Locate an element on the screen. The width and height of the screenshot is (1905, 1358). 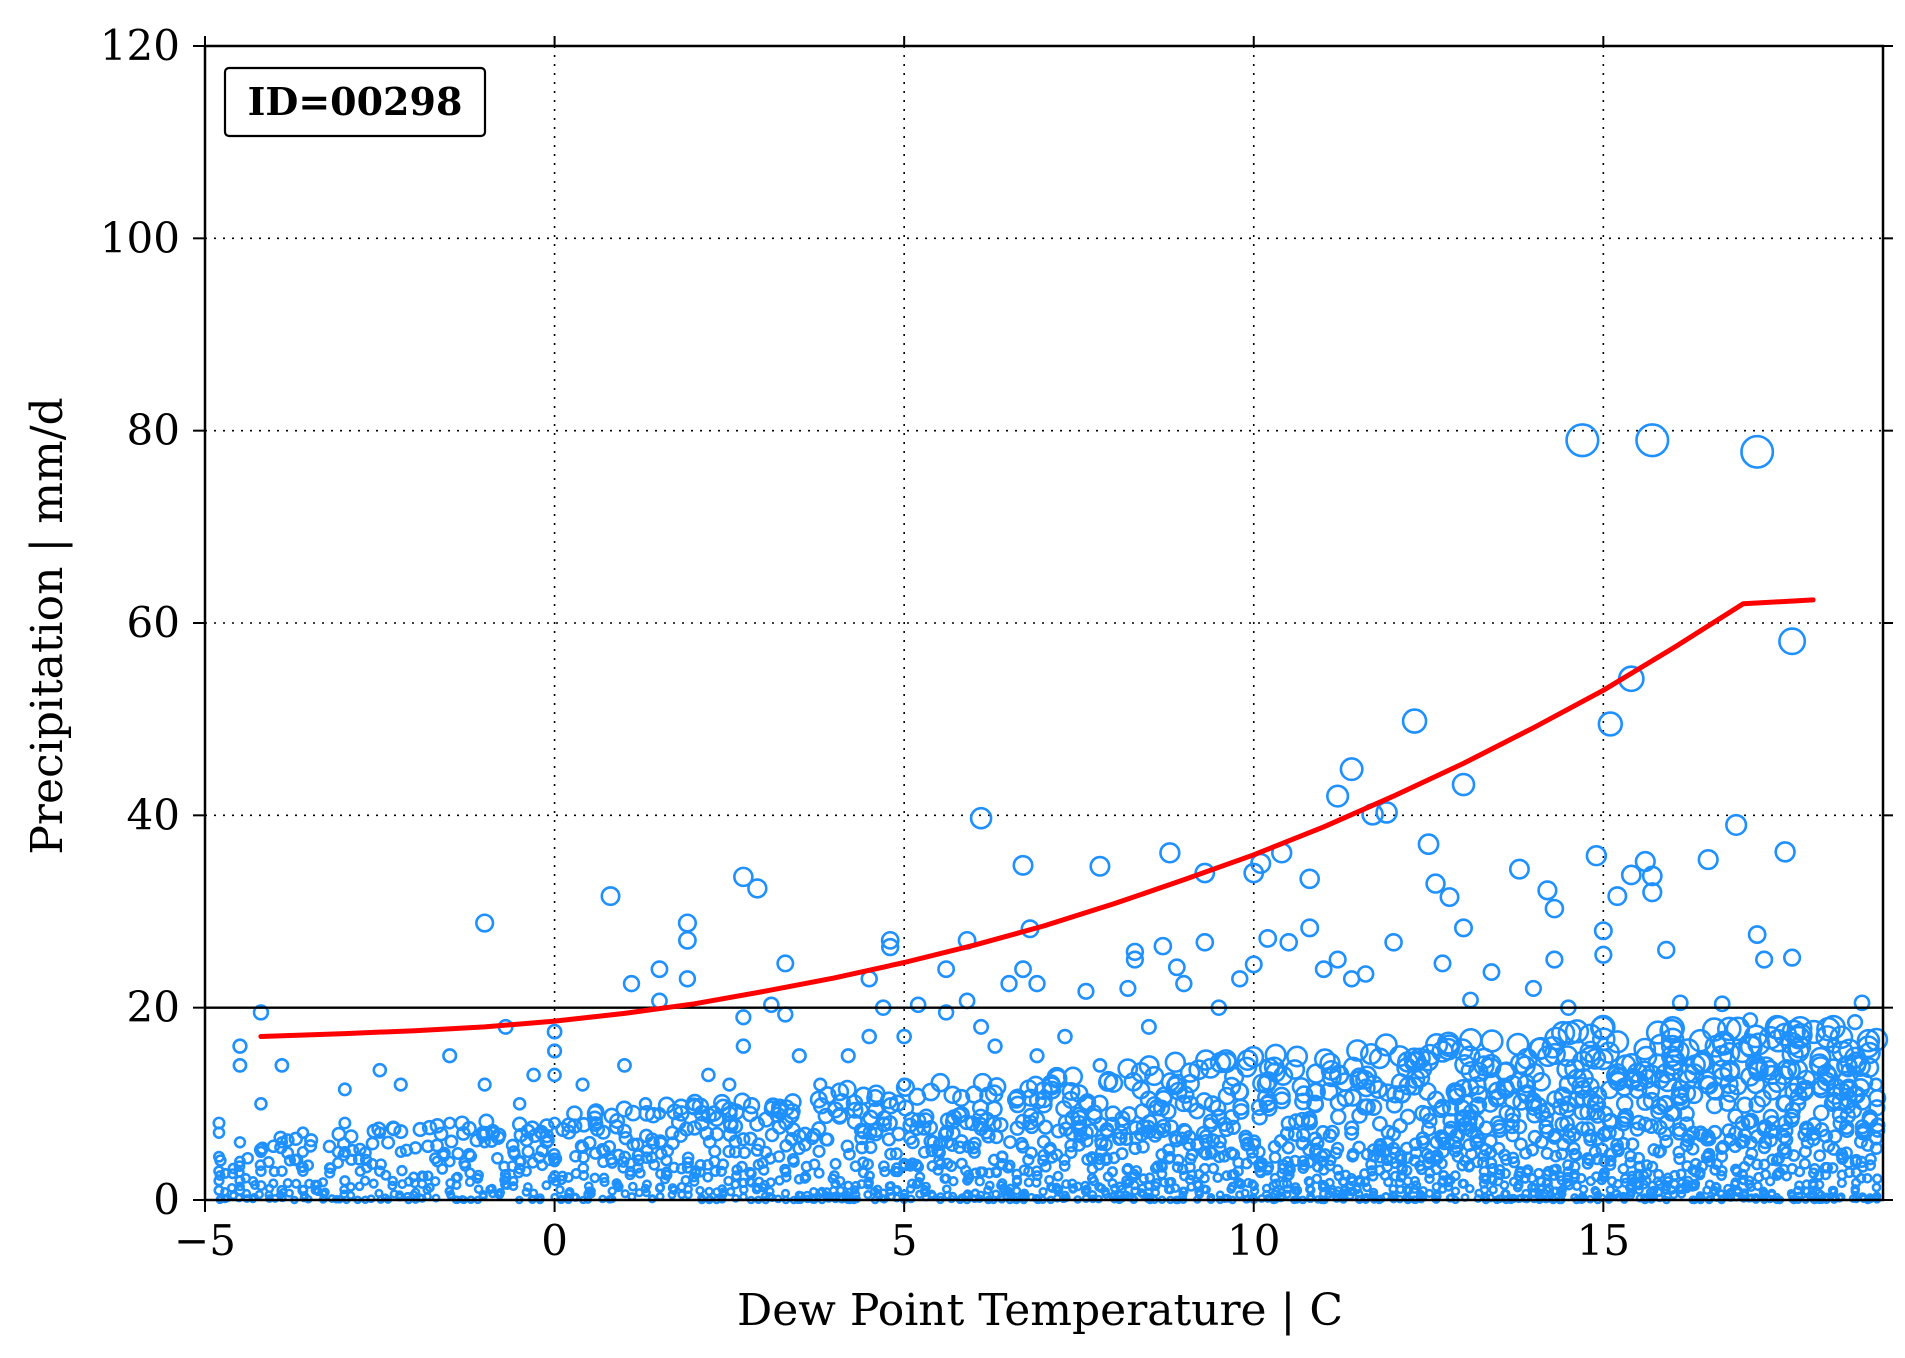
y-tick-label: 40 is located at coordinates (153, 814).